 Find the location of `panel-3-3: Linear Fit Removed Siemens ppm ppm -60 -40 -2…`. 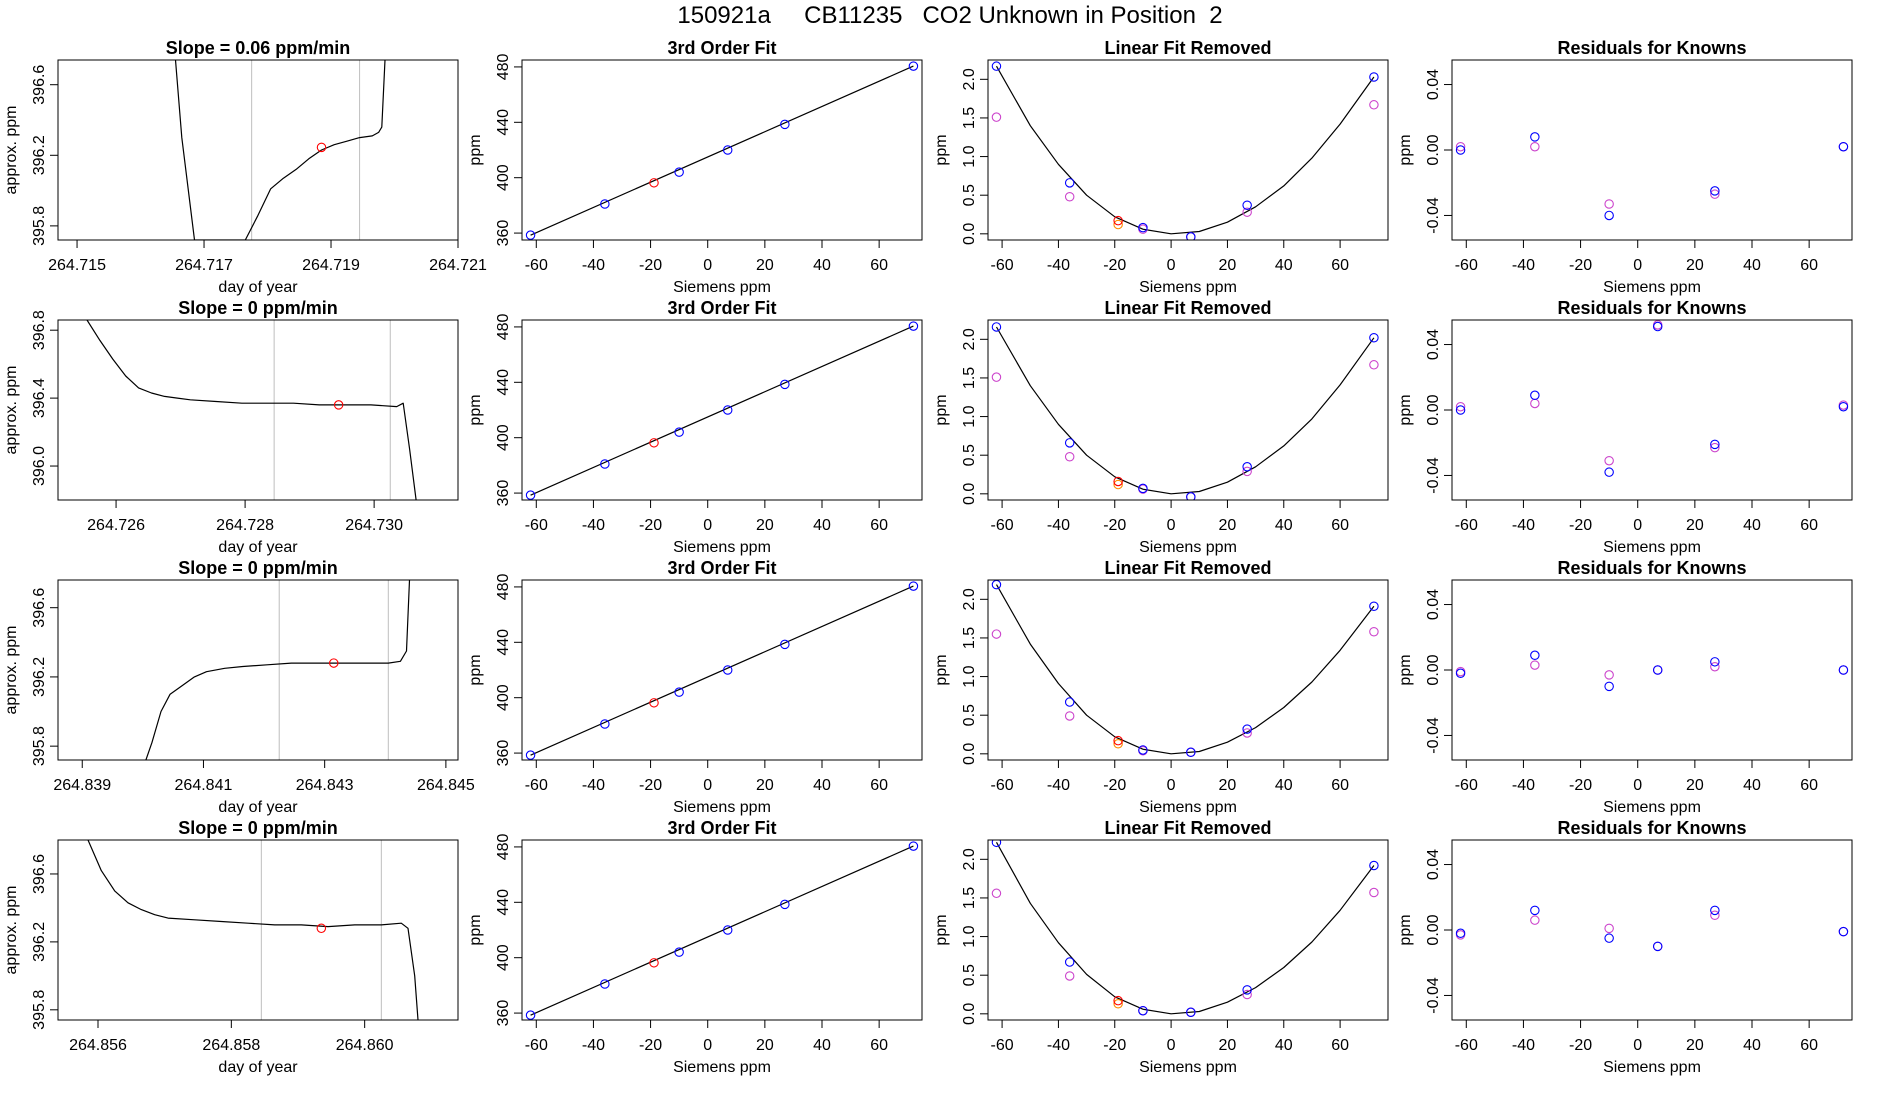

panel-3-3: Linear Fit Removed Siemens ppm ppm -60 -40 -2… is located at coordinates (1161, 687).